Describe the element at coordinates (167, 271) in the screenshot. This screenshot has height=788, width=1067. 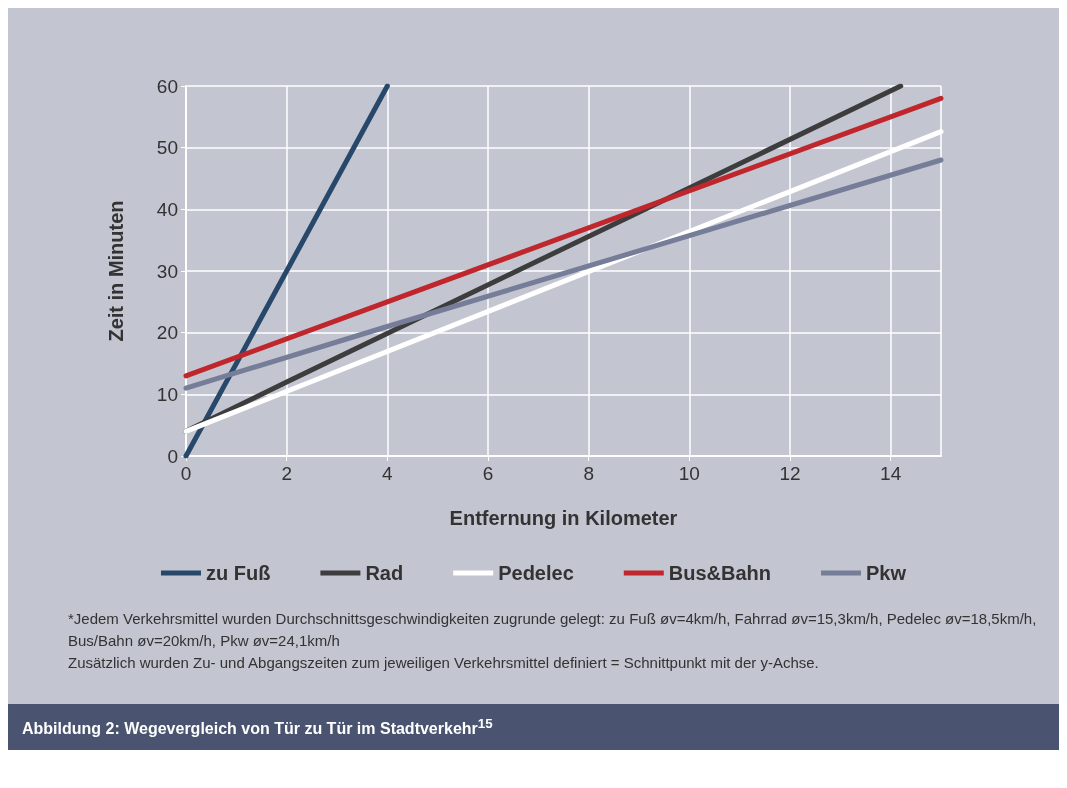
I see `y-tick-label: 30` at that location.